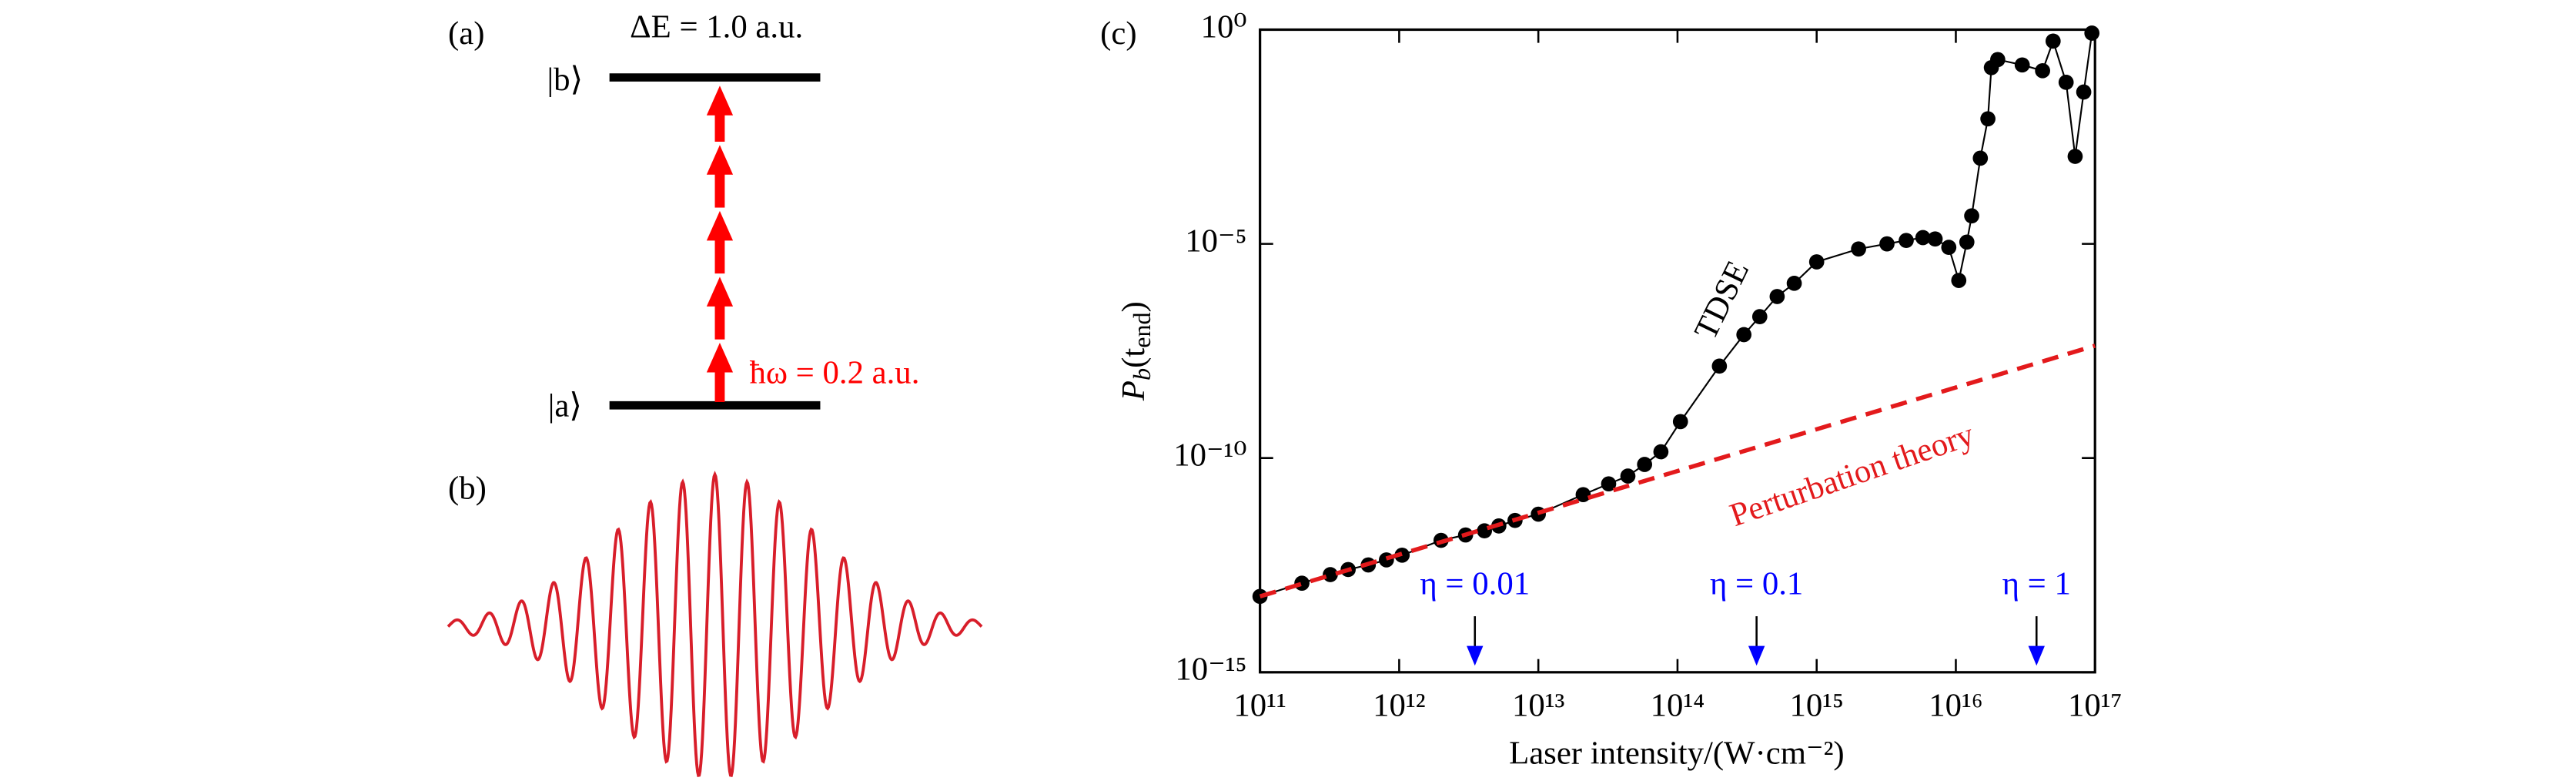 This screenshot has width=2576, height=781. Describe the element at coordinates (1757, 584) in the screenshot. I see `eta-label: η = 0.1` at that location.